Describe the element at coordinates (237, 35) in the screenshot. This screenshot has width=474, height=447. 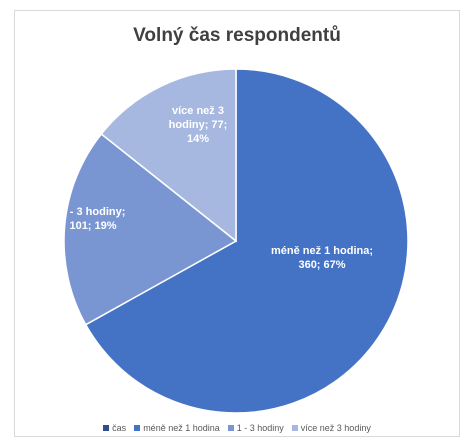
I see `chart-title: Volný čas respondentů` at that location.